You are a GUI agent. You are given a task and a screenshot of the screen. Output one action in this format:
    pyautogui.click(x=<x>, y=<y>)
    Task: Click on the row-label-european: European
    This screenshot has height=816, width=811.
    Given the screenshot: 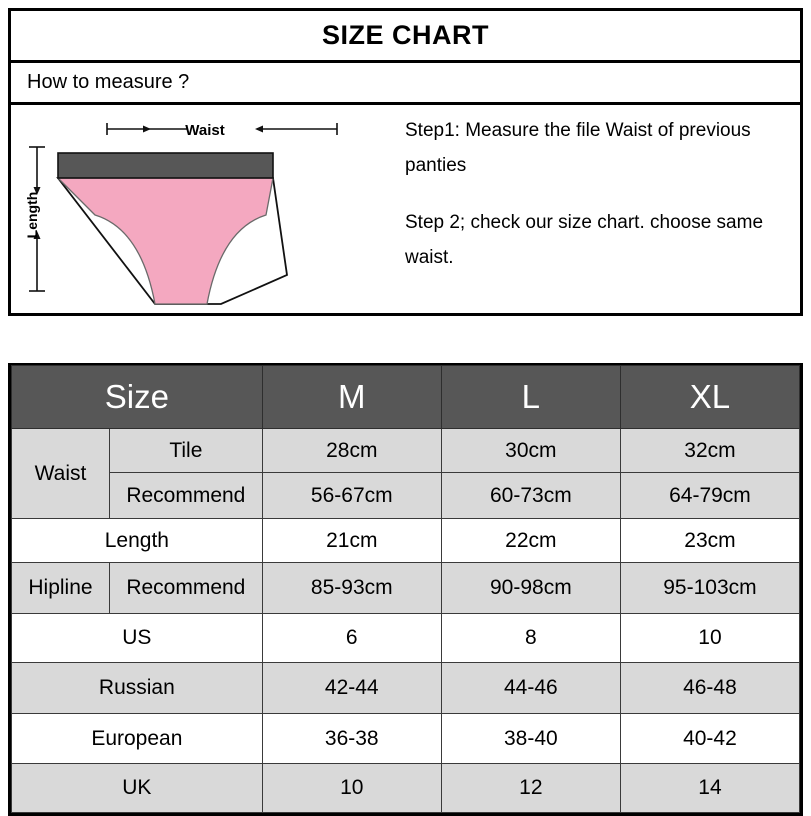 What is the action you would take?
    pyautogui.click(x=137, y=738)
    